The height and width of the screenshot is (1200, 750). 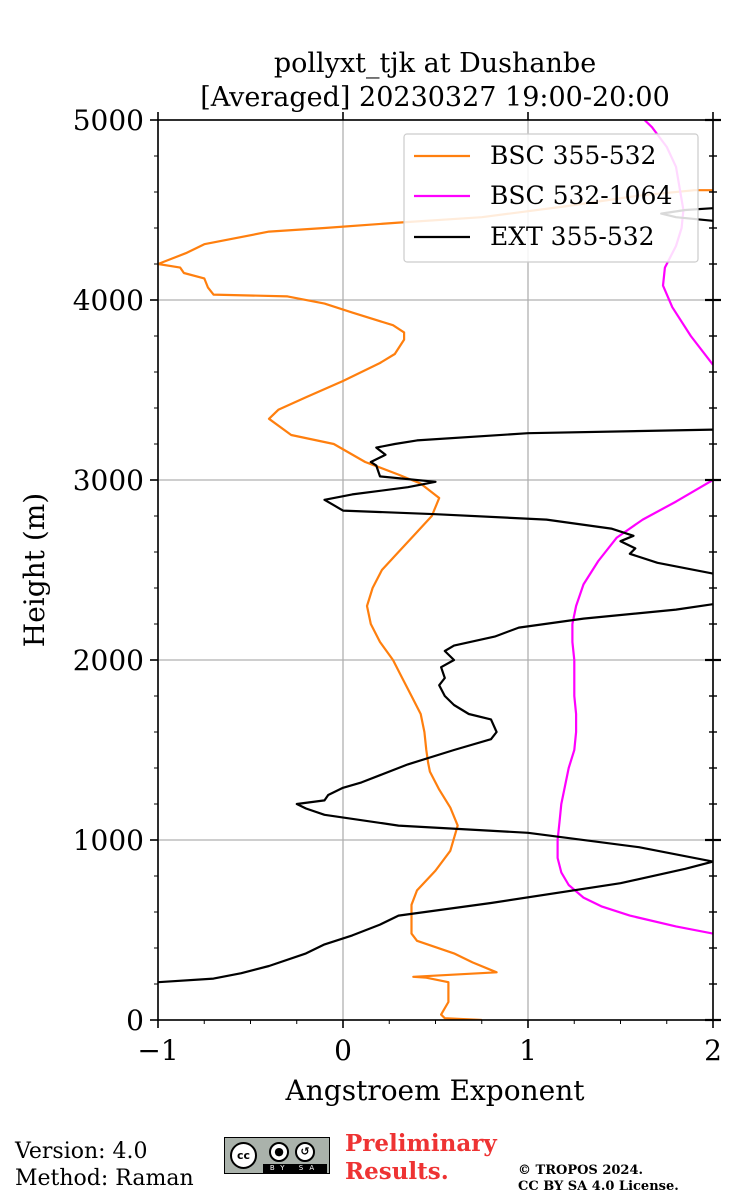 What do you see at coordinates (280, 1168) in the screenshot?
I see `by-label: BY` at bounding box center [280, 1168].